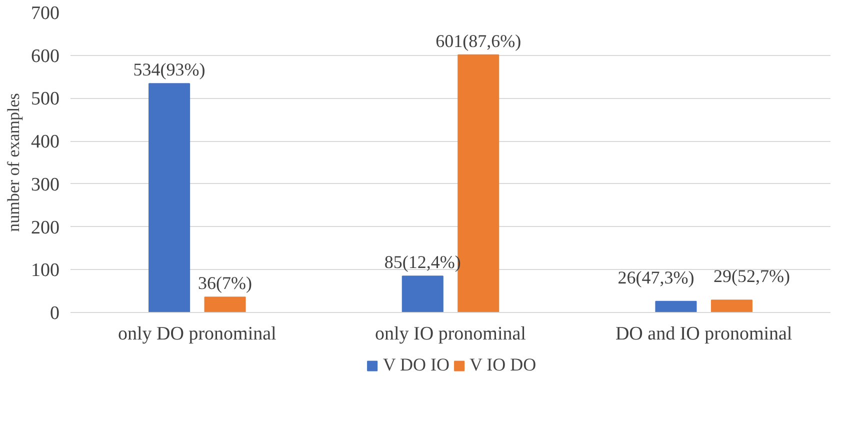 The height and width of the screenshot is (435, 856). What do you see at coordinates (479, 40) in the screenshot?
I see `data-label: 601(87,6%)` at bounding box center [479, 40].